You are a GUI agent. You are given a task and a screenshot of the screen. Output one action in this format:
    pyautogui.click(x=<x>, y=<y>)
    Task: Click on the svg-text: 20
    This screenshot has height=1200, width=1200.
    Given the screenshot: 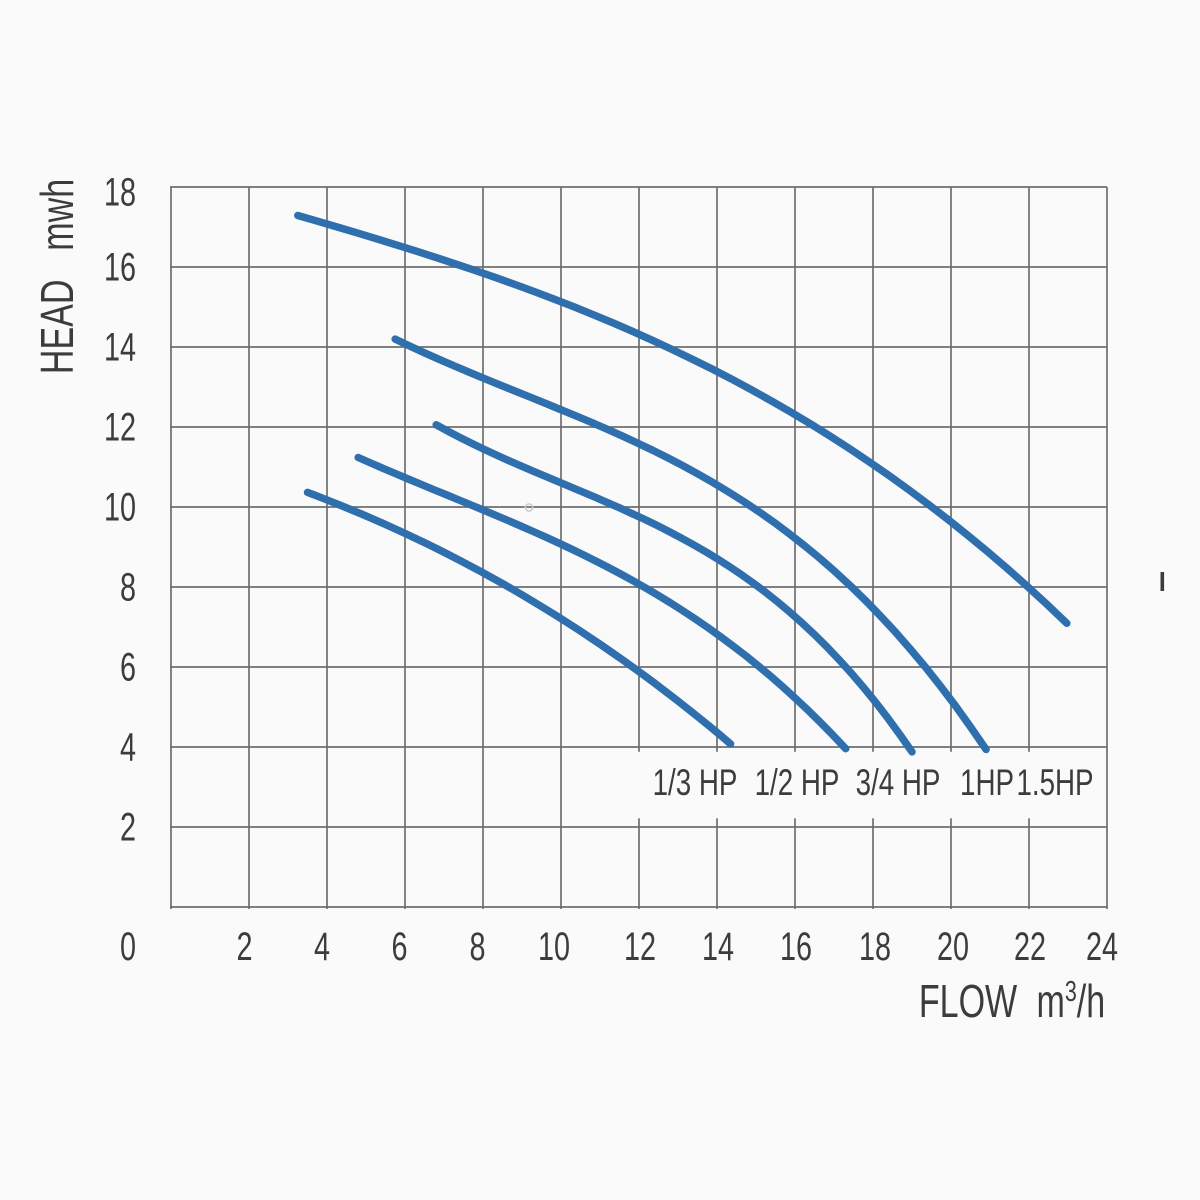 What is the action you would take?
    pyautogui.click(x=953, y=946)
    